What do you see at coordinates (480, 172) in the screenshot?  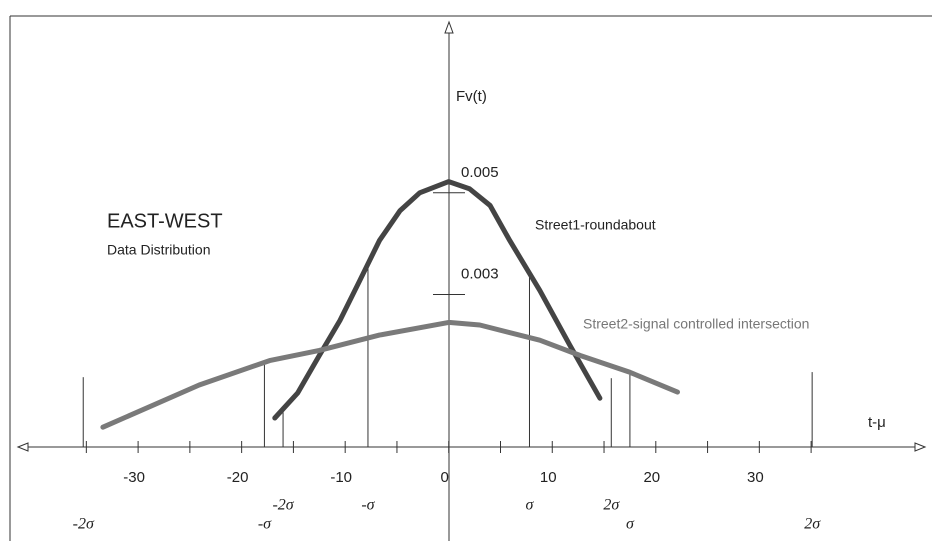 I see `y-tick-label: 0.005` at bounding box center [480, 172].